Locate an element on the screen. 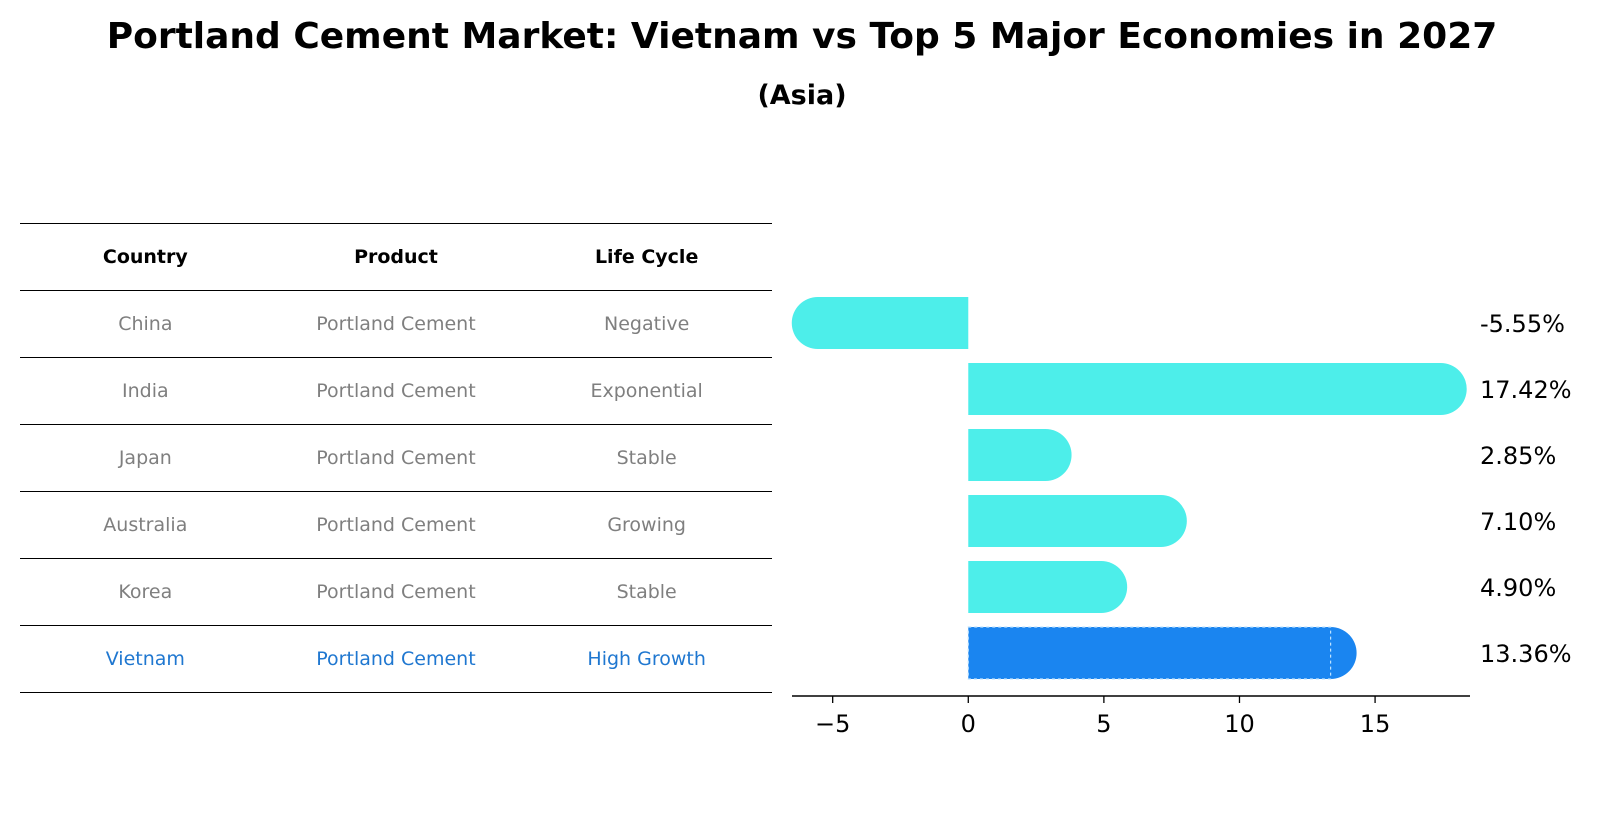 This screenshot has height=823, width=1604. table-row: Korea Portland Cement Stable is located at coordinates (396, 592).